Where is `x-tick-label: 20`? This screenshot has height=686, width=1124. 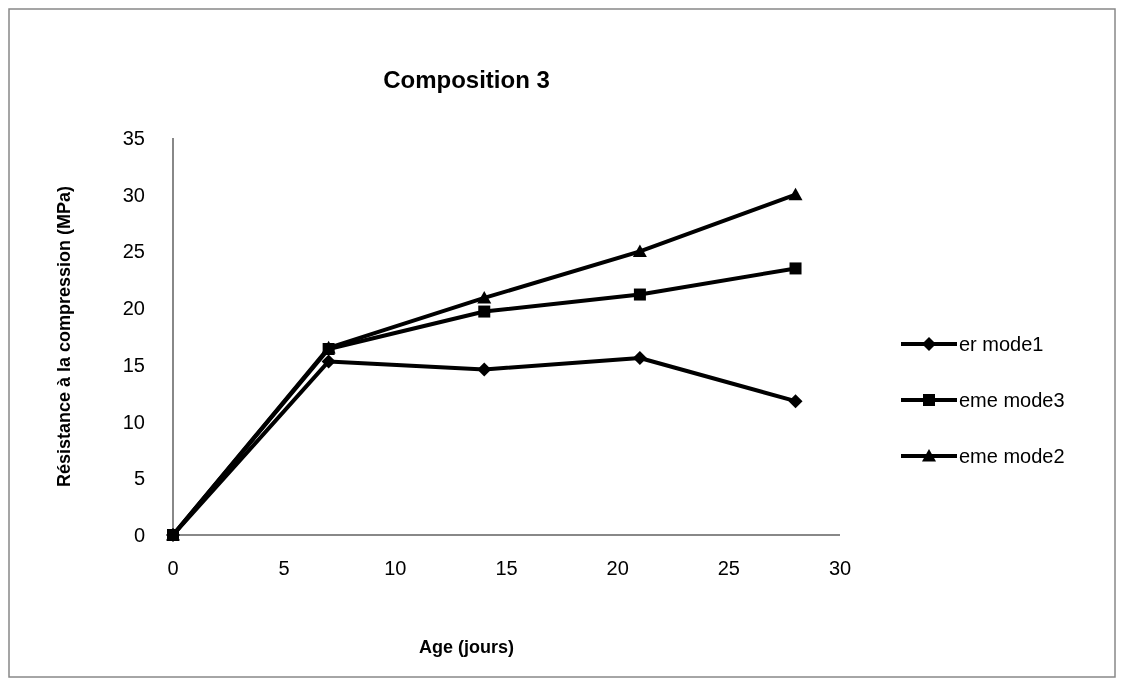
x-tick-label: 20 is located at coordinates (617, 568).